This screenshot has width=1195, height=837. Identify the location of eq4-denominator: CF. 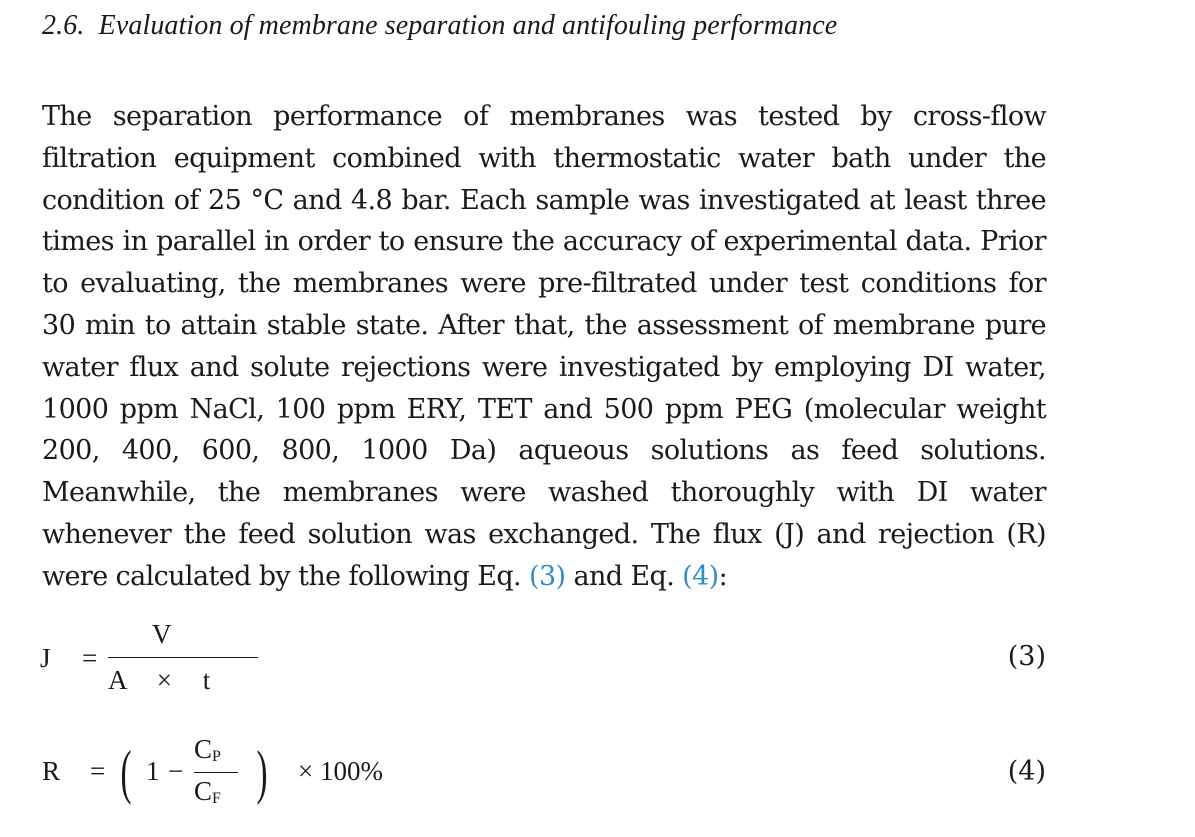
(207, 792).